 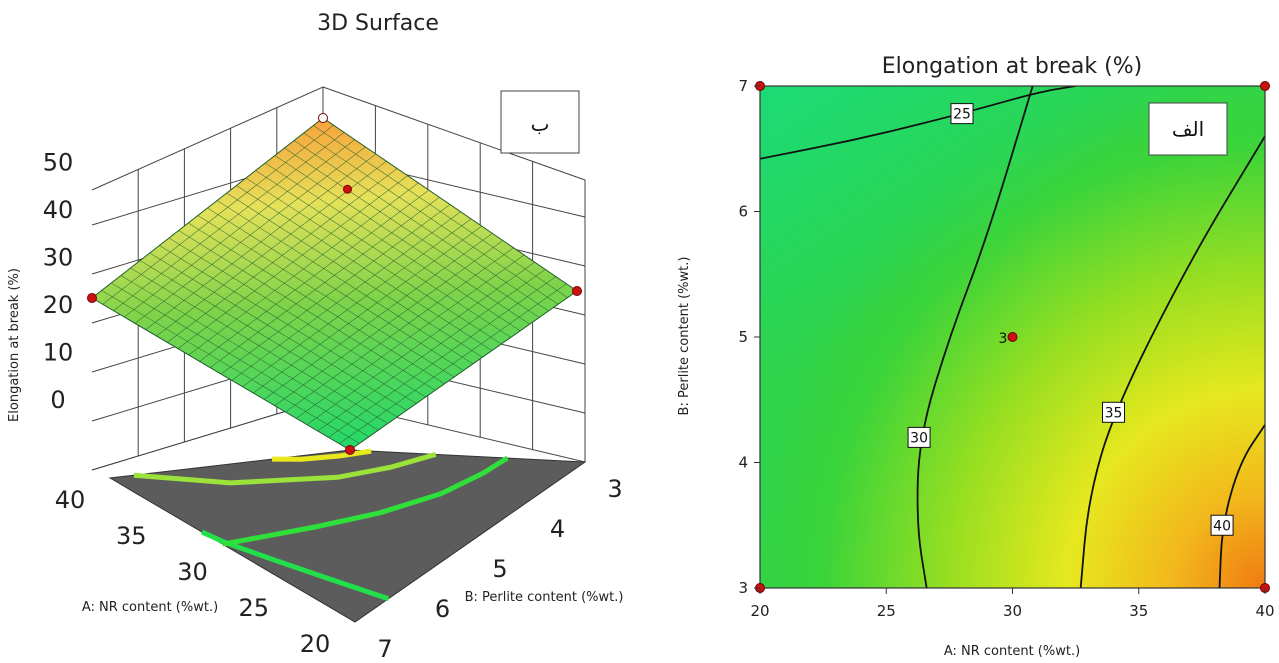 What do you see at coordinates (743, 463) in the screenshot?
I see `y-tick-label: 4` at bounding box center [743, 463].